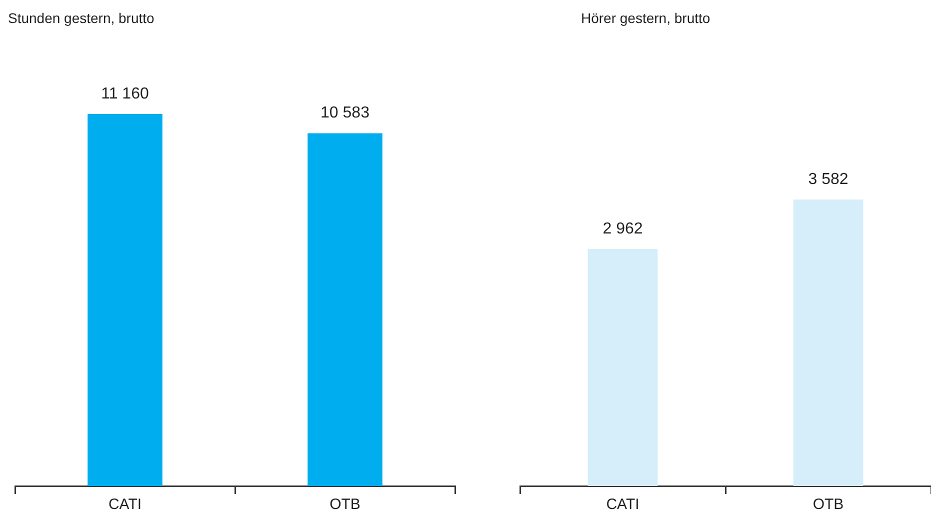  Describe the element at coordinates (828, 179) in the screenshot. I see `data-label: 3 582` at that location.